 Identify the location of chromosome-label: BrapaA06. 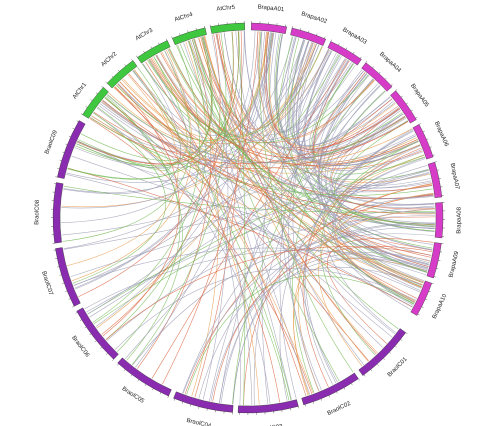
(441, 134).